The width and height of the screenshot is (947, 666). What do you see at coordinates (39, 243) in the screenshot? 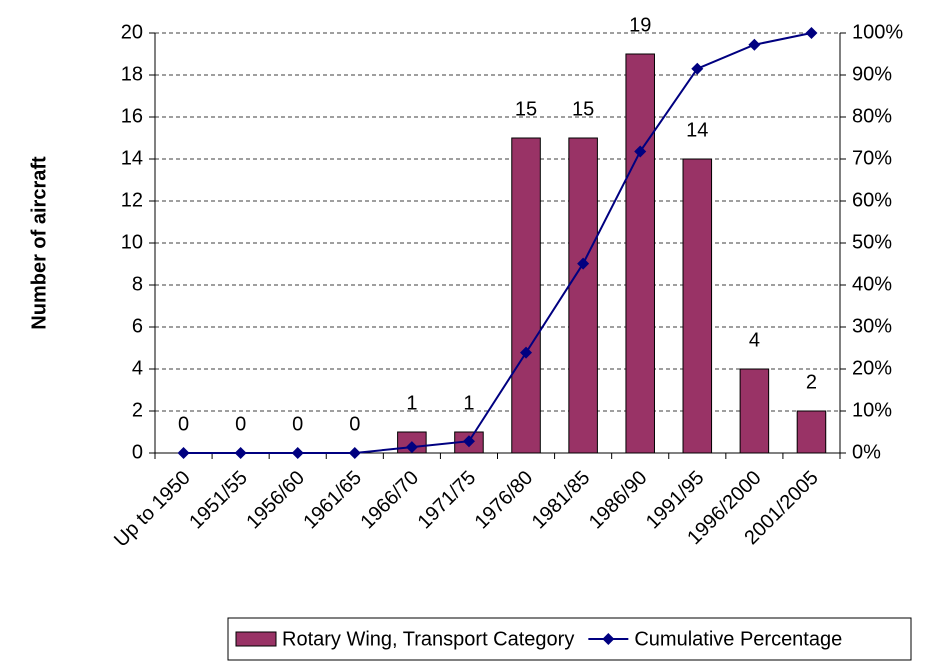
I see `y-axis-title: Number of aircraft` at bounding box center [39, 243].